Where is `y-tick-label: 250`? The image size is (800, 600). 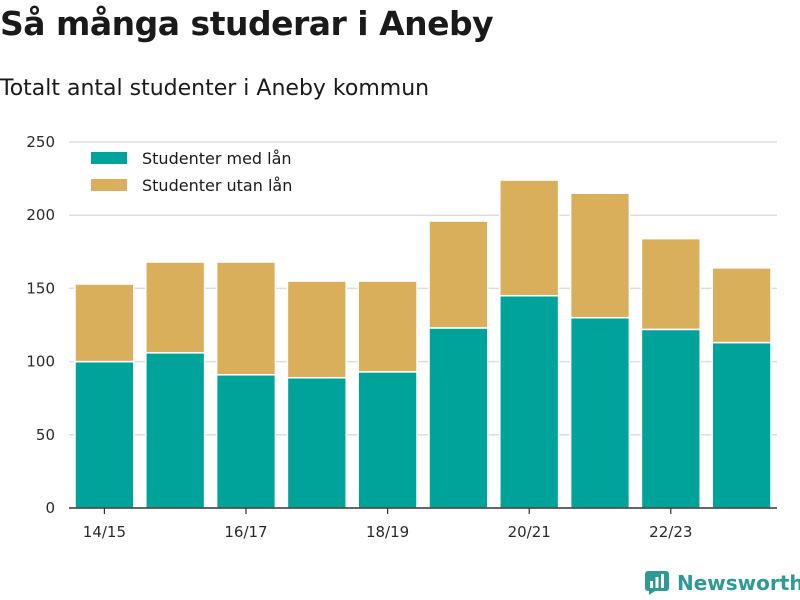 y-tick-label: 250 is located at coordinates (40, 142).